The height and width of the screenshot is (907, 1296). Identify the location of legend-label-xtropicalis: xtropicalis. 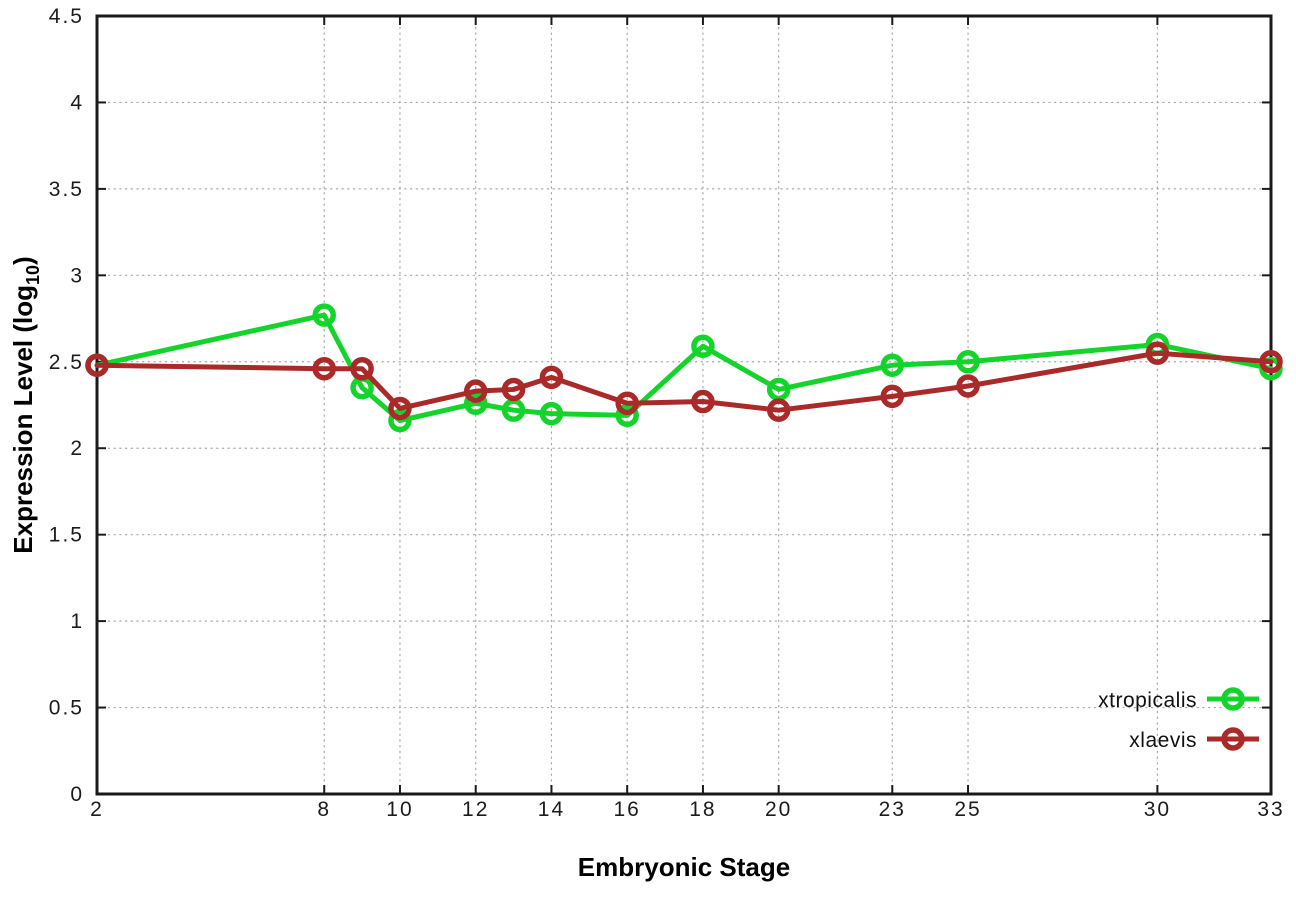
(1147, 700).